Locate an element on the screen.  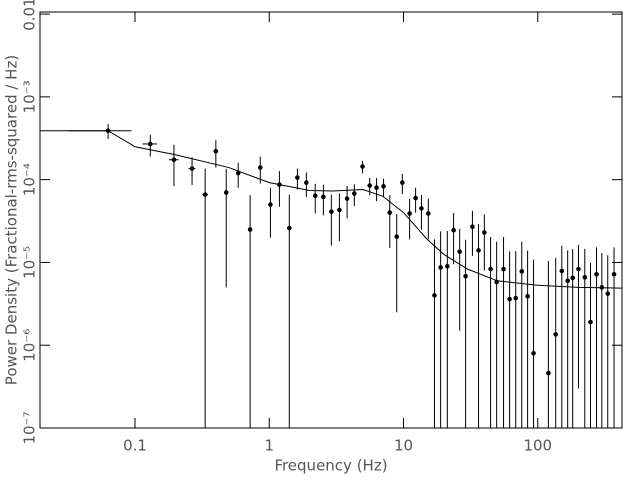
x-tick-label: 100 is located at coordinates (537, 446).